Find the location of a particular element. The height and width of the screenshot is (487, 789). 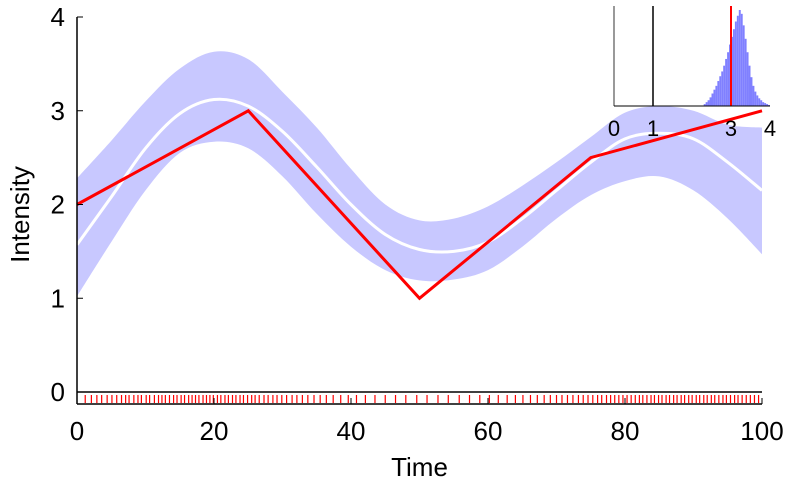

x-tick-label: 40 is located at coordinates (351, 431).